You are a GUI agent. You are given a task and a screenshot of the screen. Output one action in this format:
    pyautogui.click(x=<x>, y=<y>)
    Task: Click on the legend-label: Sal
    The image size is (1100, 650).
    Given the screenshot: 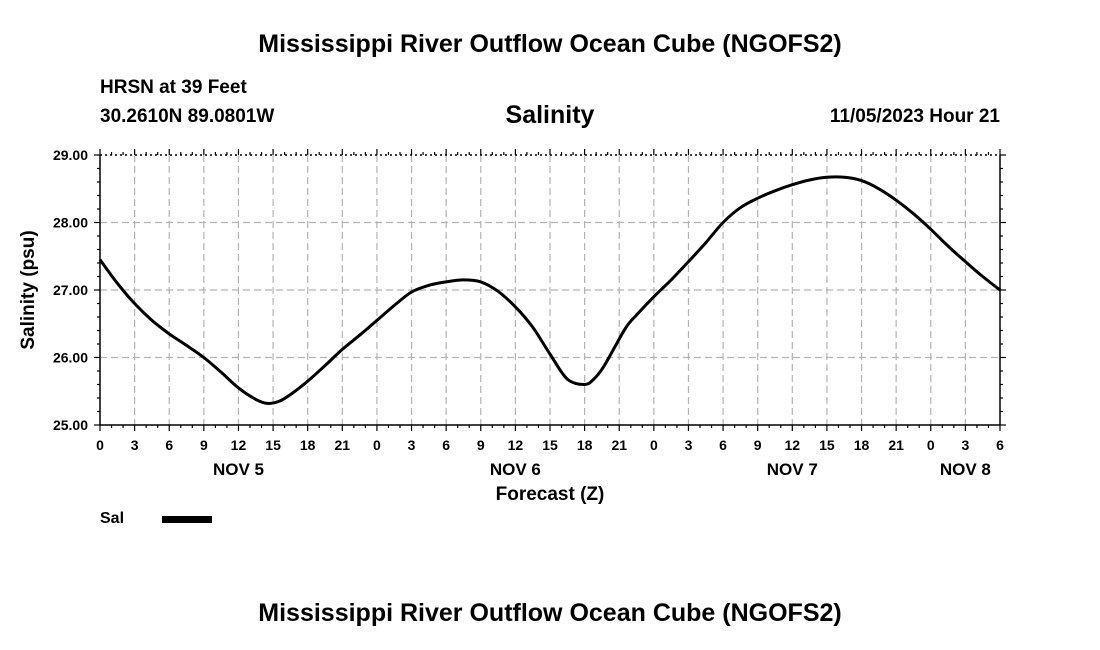 What is the action you would take?
    pyautogui.click(x=112, y=518)
    